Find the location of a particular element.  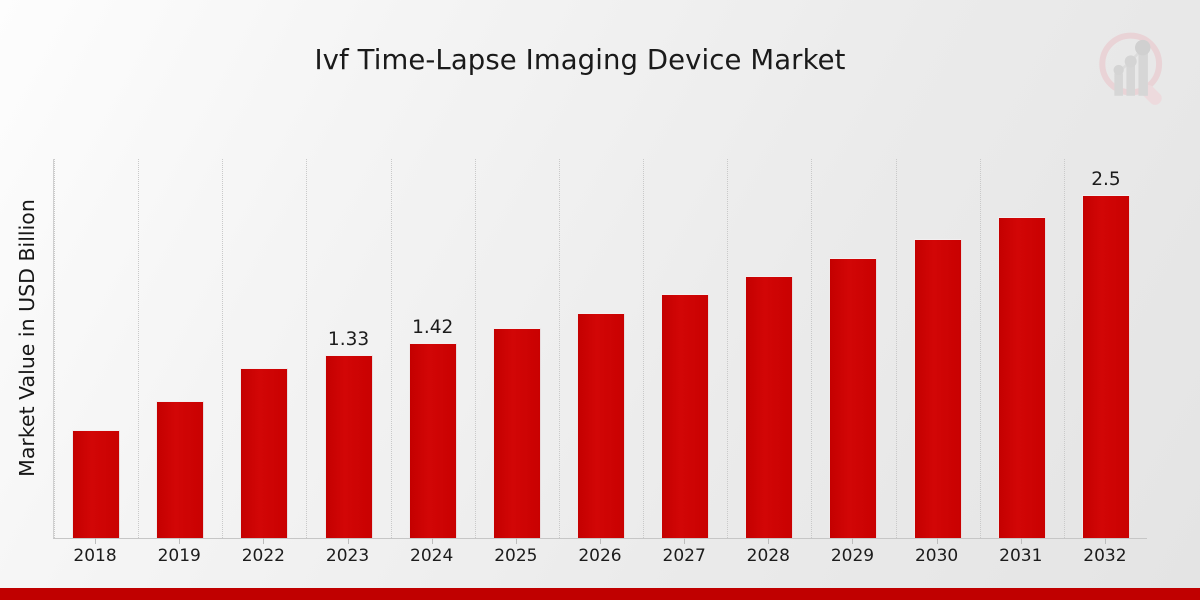

x-tick-label-2032: 2032 is located at coordinates (1105, 556).